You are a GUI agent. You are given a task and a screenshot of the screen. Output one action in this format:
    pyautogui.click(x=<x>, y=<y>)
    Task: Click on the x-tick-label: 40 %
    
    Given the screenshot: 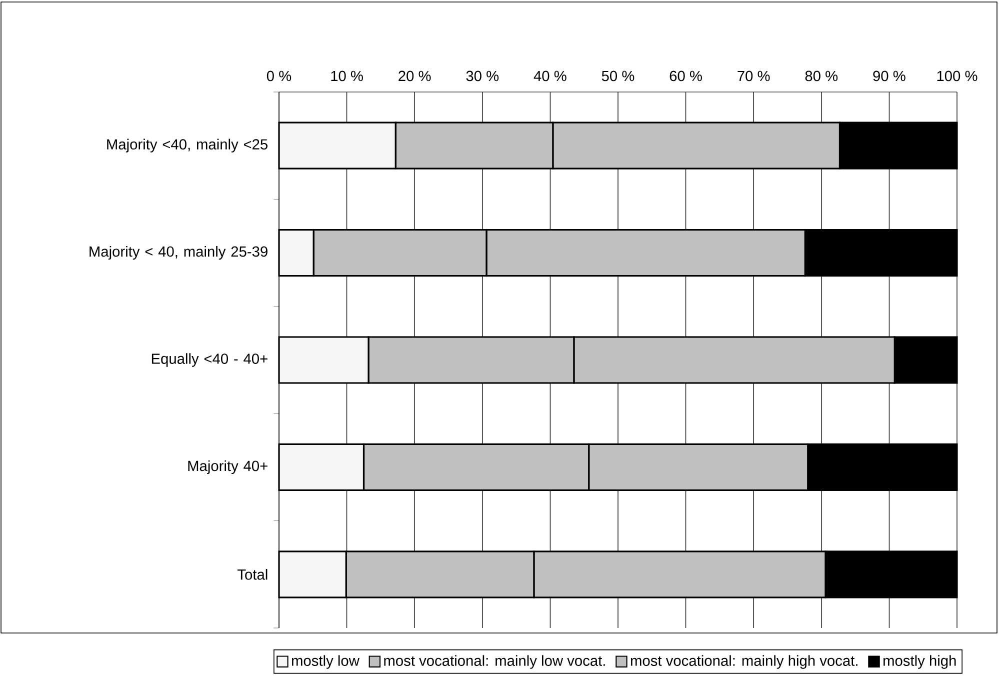 What is the action you would take?
    pyautogui.click(x=550, y=76)
    